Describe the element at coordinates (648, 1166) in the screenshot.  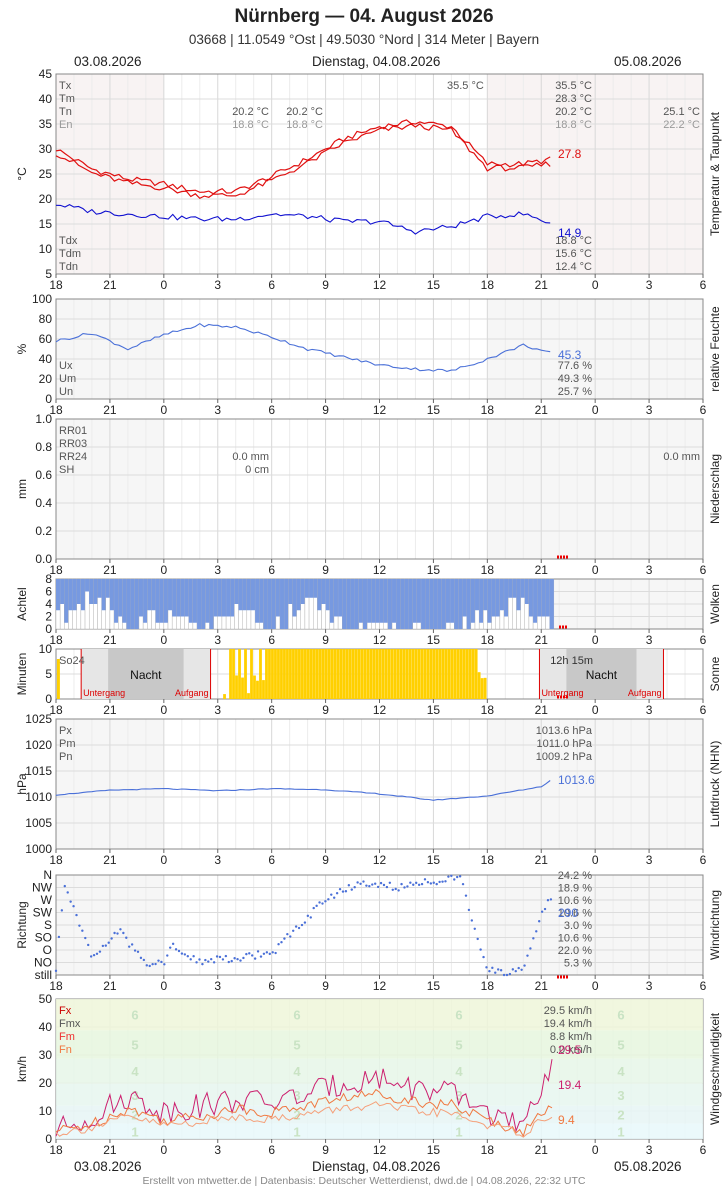
I see `date-right-bottom: 05.08.2026` at that location.